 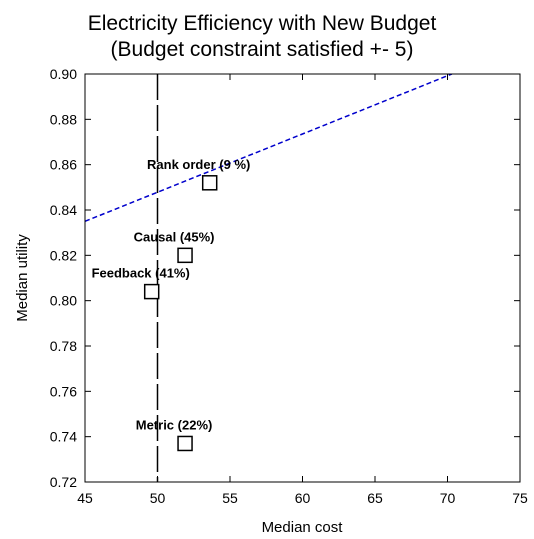 I want to click on x-tick-label: 75, so click(x=520, y=498).